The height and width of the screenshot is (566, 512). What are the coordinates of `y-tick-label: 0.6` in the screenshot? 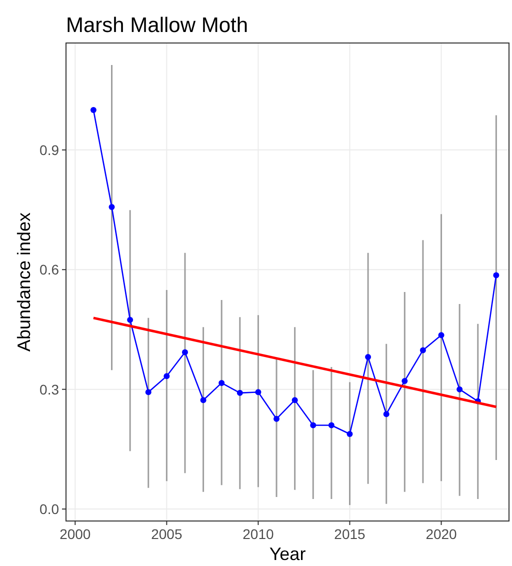 It's located at (50, 270).